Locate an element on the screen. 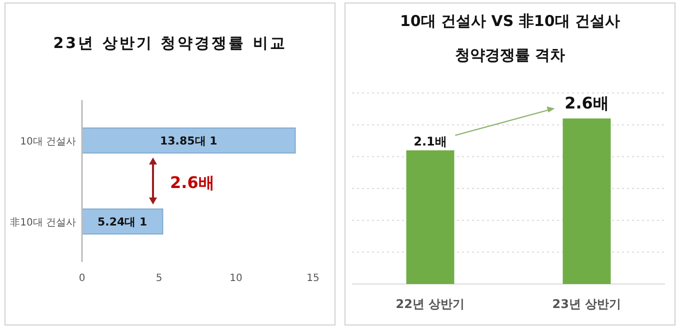 Image resolution: width=680 pixels, height=329 pixels. chart-title: 23년 상반기 청약경쟁률 비교 is located at coordinates (170, 43).